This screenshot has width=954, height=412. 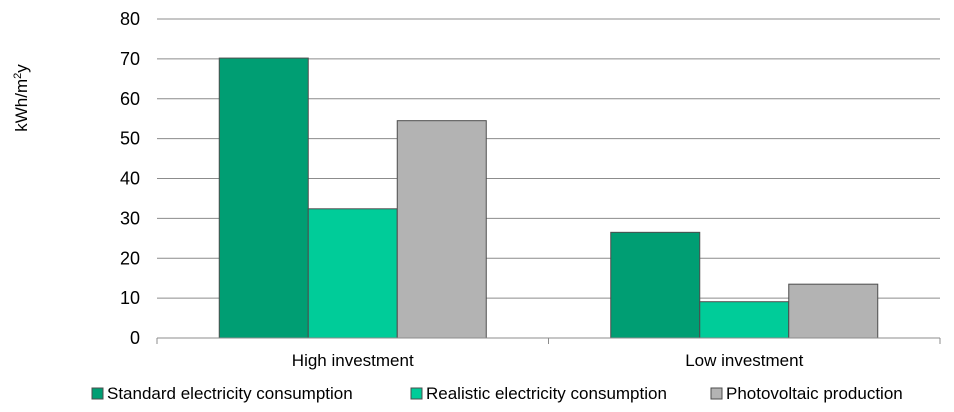 What do you see at coordinates (230, 393) in the screenshot?
I see `legend-label: Standard electricity consumption` at bounding box center [230, 393].